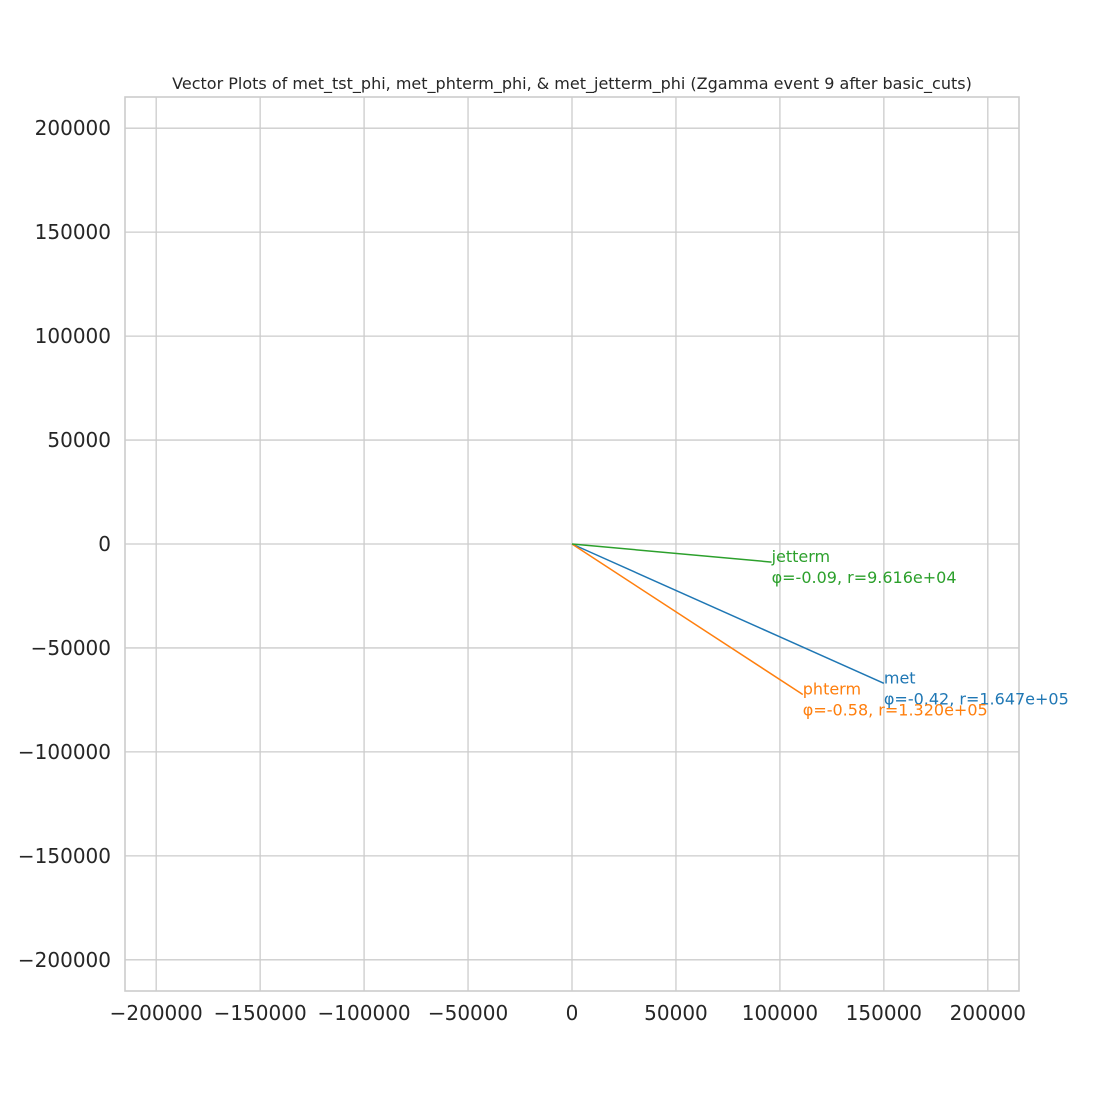 This screenshot has height=1104, width=1100. I want to click on vector-jetterm-label: φ=-0.09, r=9.616e+04, so click(864, 577).